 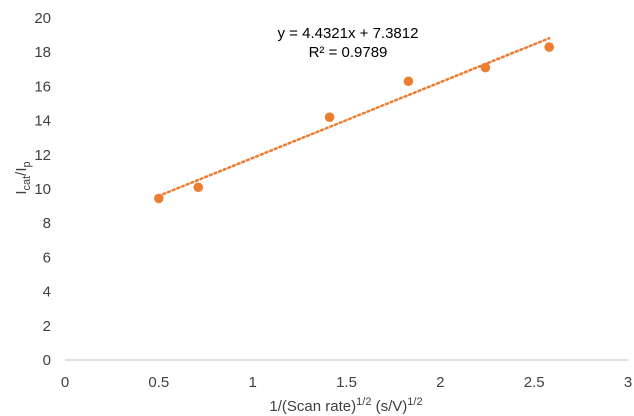 I want to click on y-tick-label: 2, so click(x=47, y=326).